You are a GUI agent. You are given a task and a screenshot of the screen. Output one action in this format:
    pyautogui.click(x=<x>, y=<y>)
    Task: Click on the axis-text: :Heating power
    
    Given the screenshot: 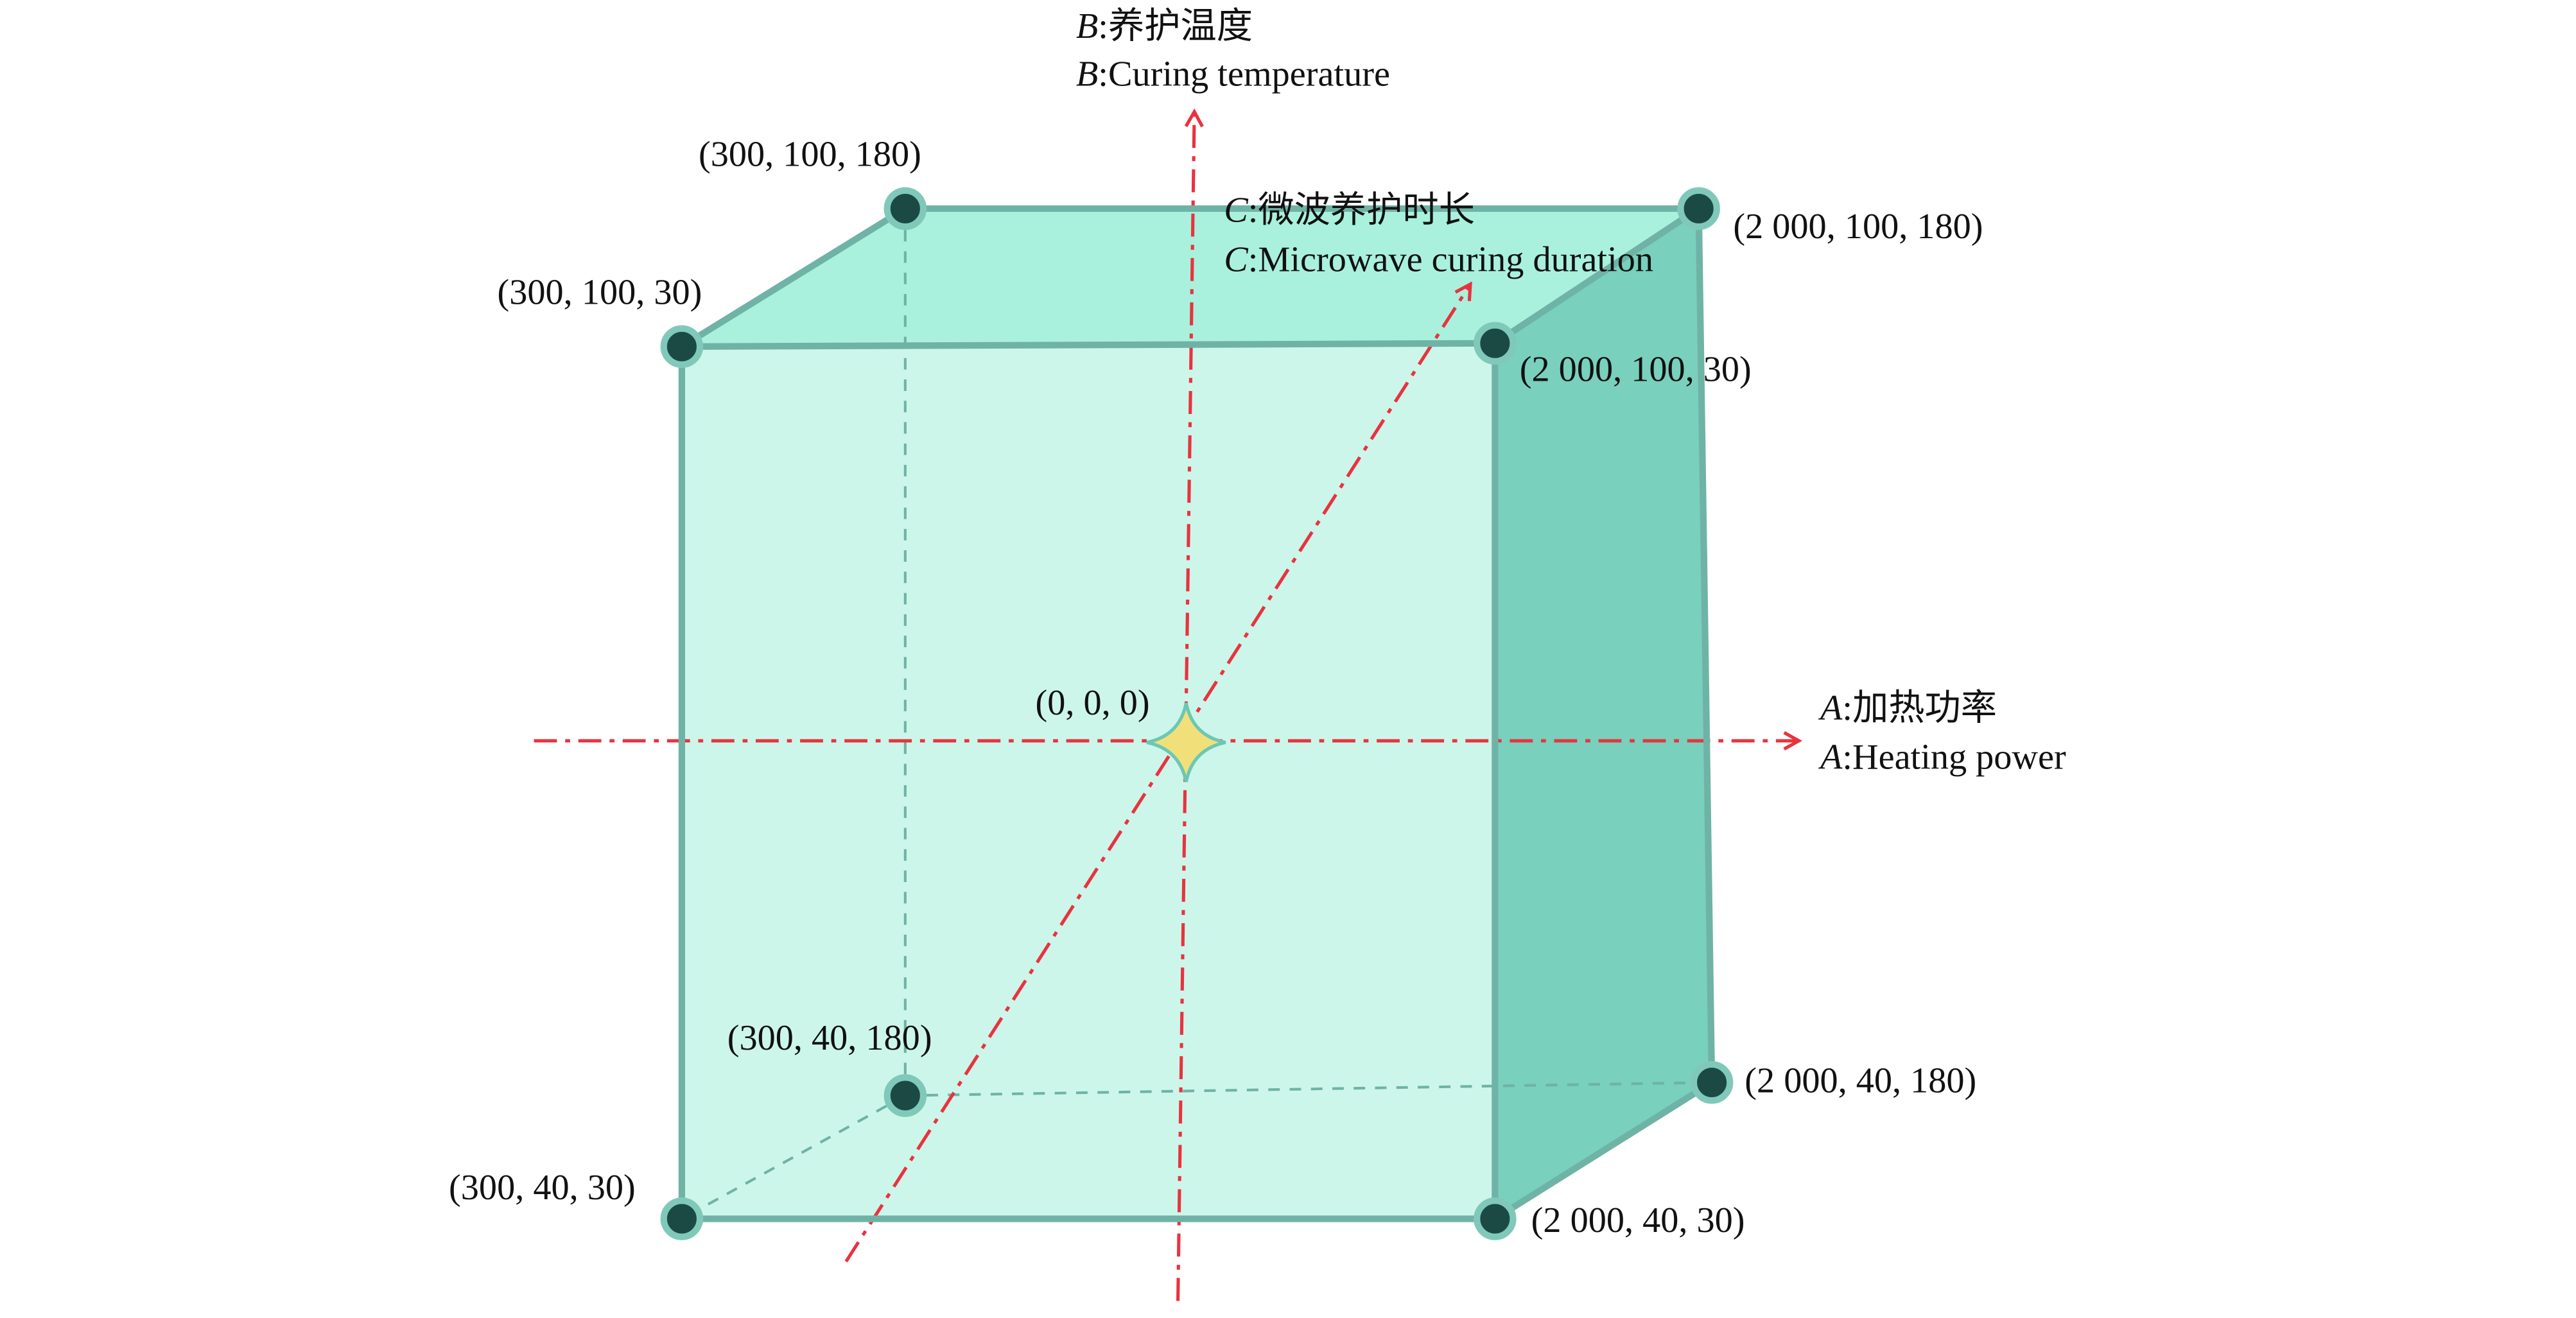 What is the action you would take?
    pyautogui.click(x=1954, y=757)
    